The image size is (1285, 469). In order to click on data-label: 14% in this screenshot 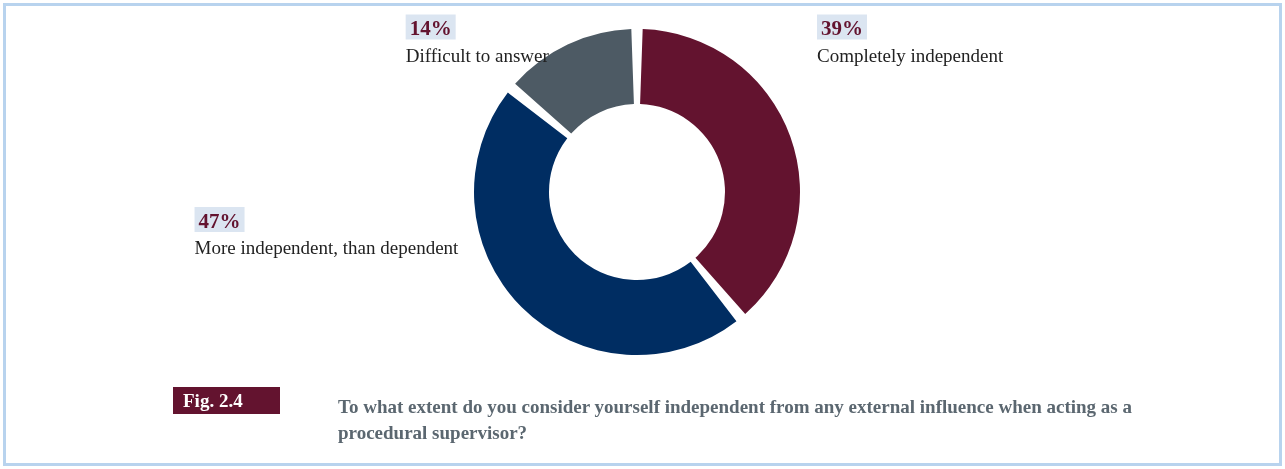, I will do `click(430, 28)`.